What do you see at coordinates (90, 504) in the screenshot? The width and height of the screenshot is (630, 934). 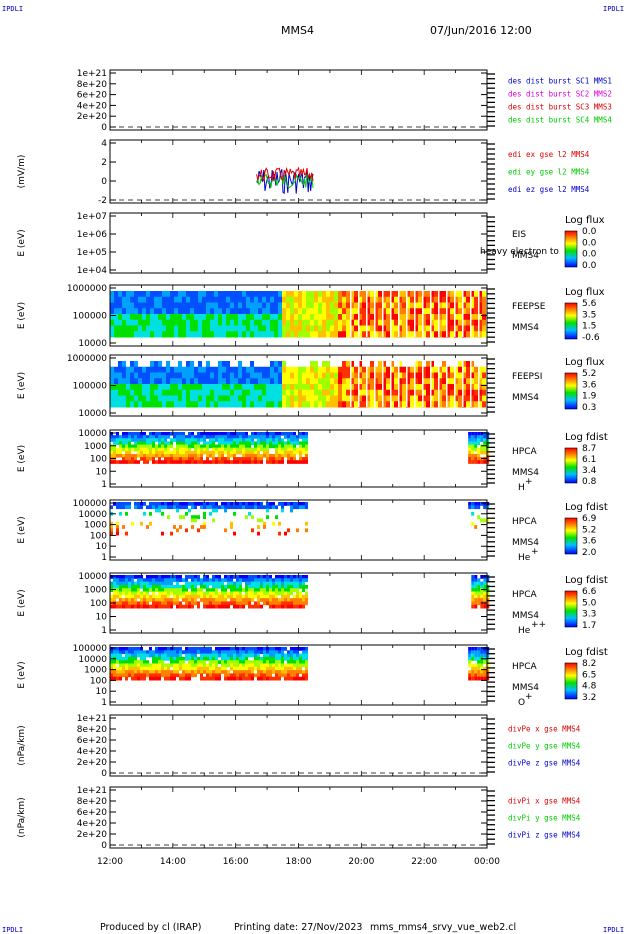 I see `ytick-hpca_he: 100000` at bounding box center [90, 504].